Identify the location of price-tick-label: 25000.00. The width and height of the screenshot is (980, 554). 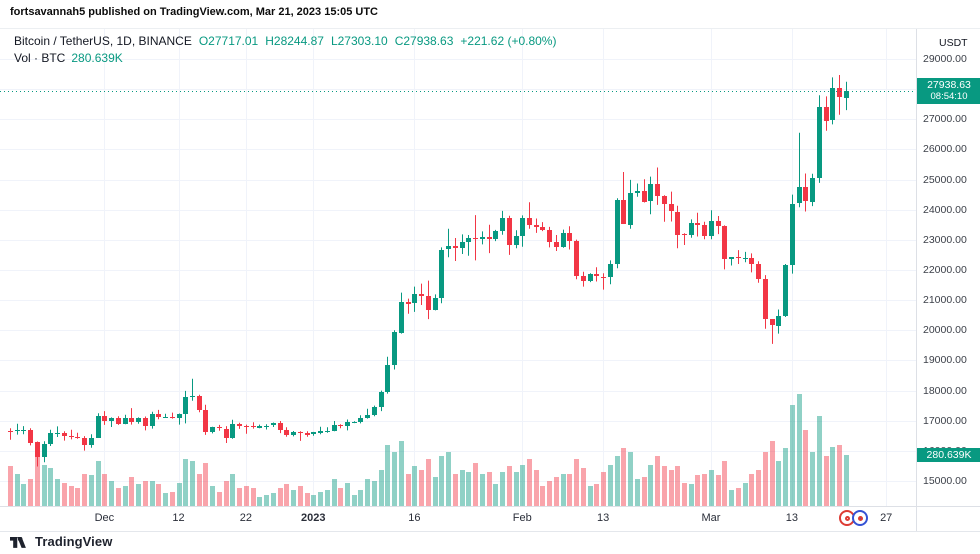
(945, 179).